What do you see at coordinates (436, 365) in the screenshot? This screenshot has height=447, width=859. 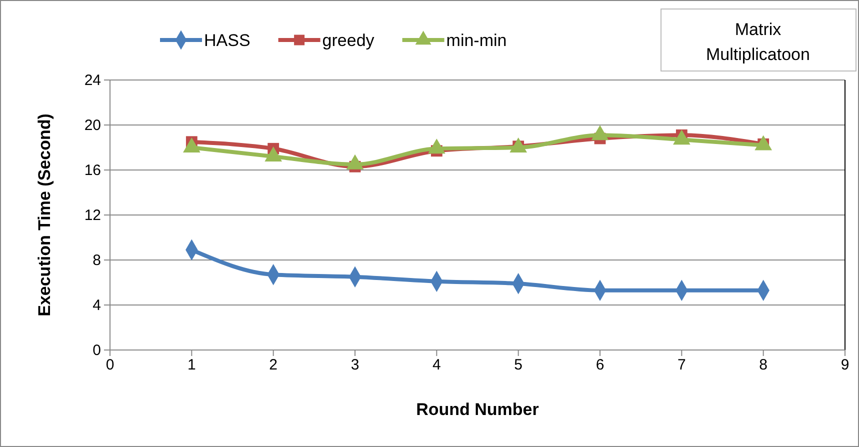 I see `x-tick-label: 4` at bounding box center [436, 365].